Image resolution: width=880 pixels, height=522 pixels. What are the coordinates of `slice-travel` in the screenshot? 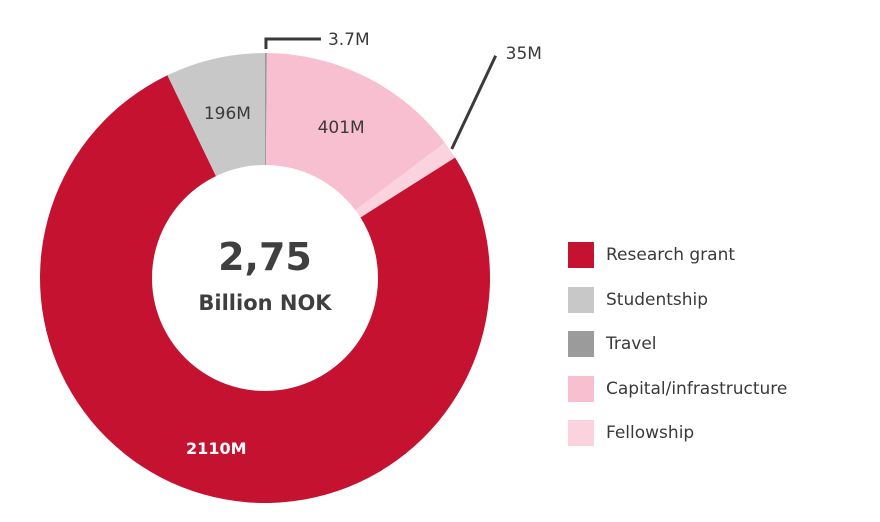 It's located at (266, 109).